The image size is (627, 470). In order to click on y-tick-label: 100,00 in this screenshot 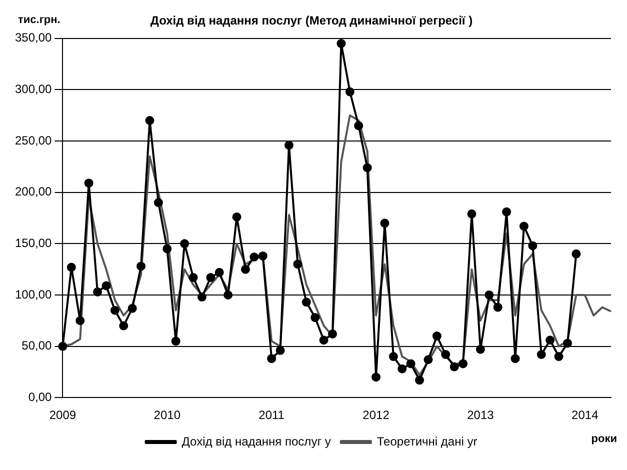, I will do `click(33, 294)`.